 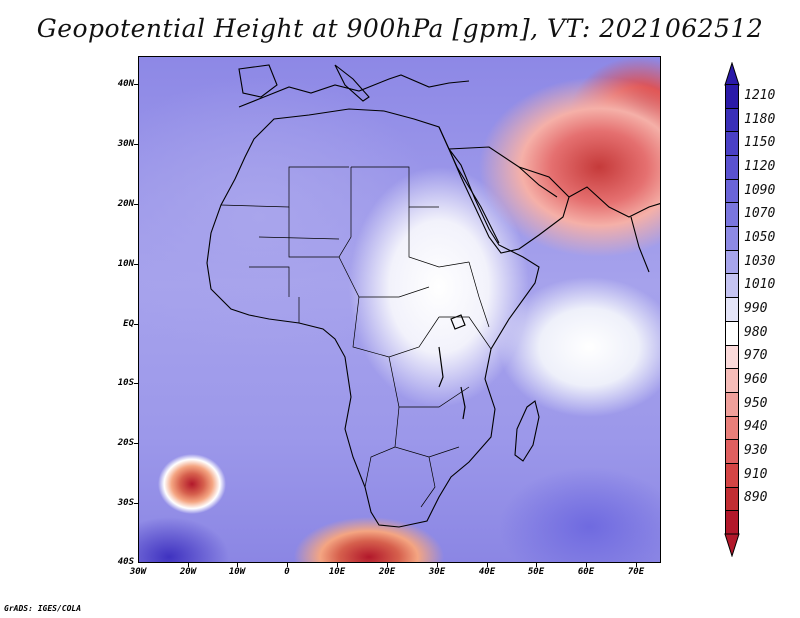 What do you see at coordinates (760, 166) in the screenshot?
I see `colorbar-level-label: 1120` at bounding box center [760, 166].